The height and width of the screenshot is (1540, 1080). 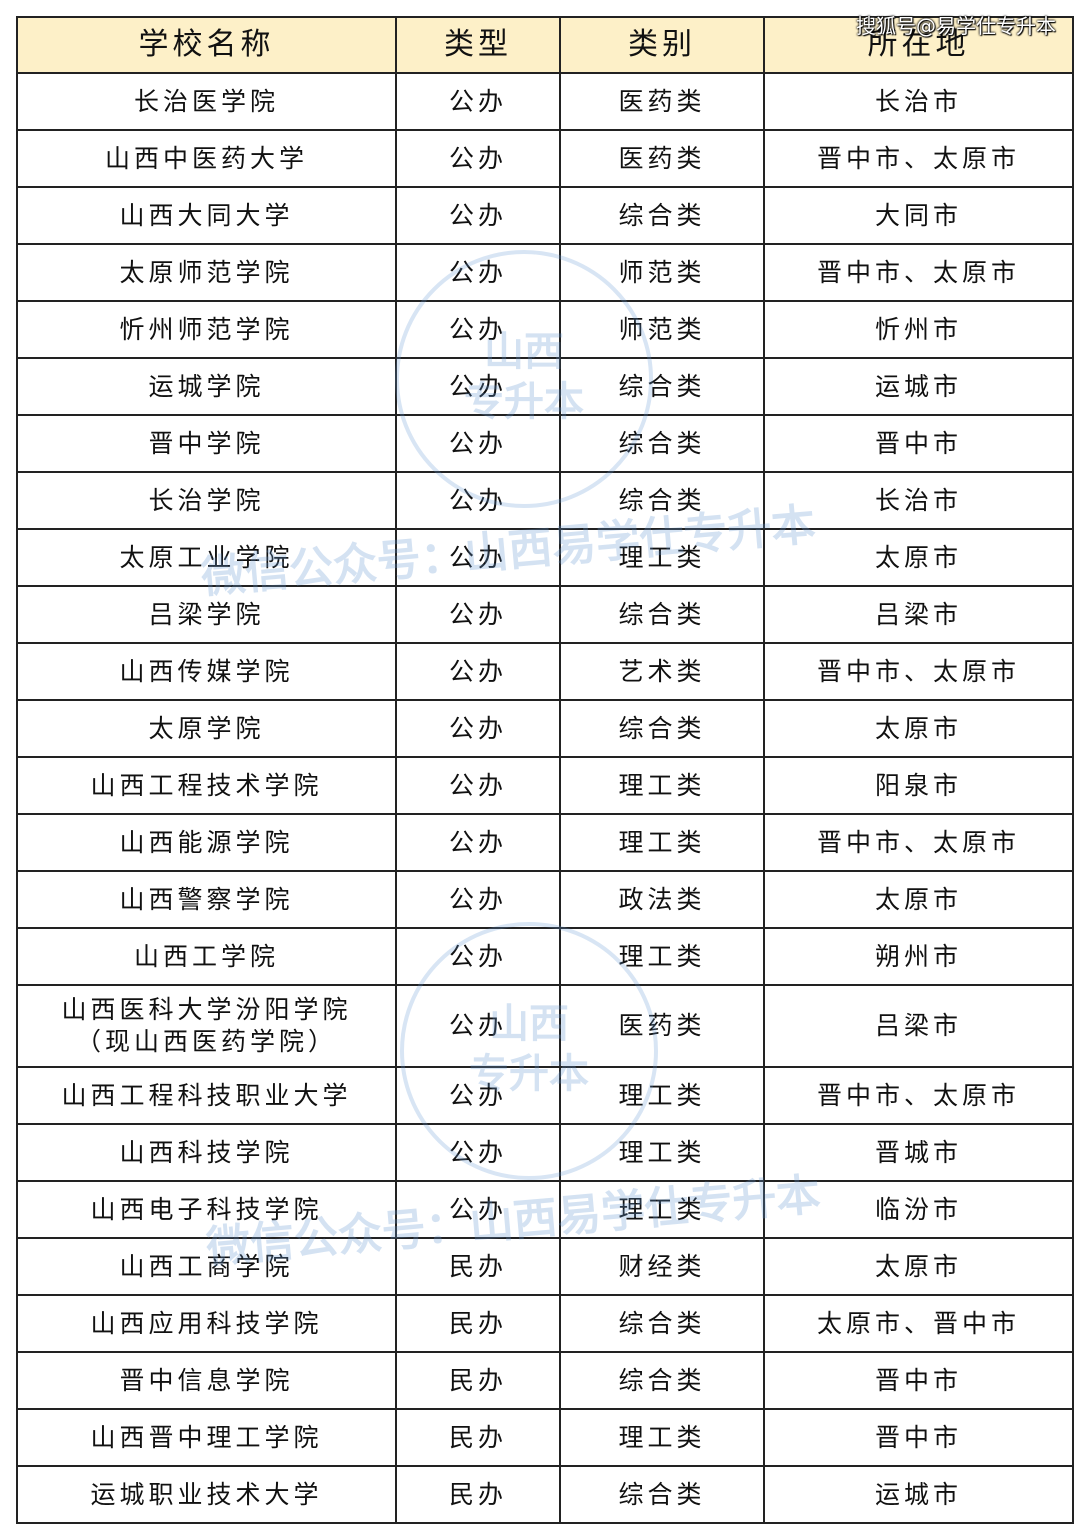 I want to click on location-cell: 晋城市, so click(x=918, y=1152).